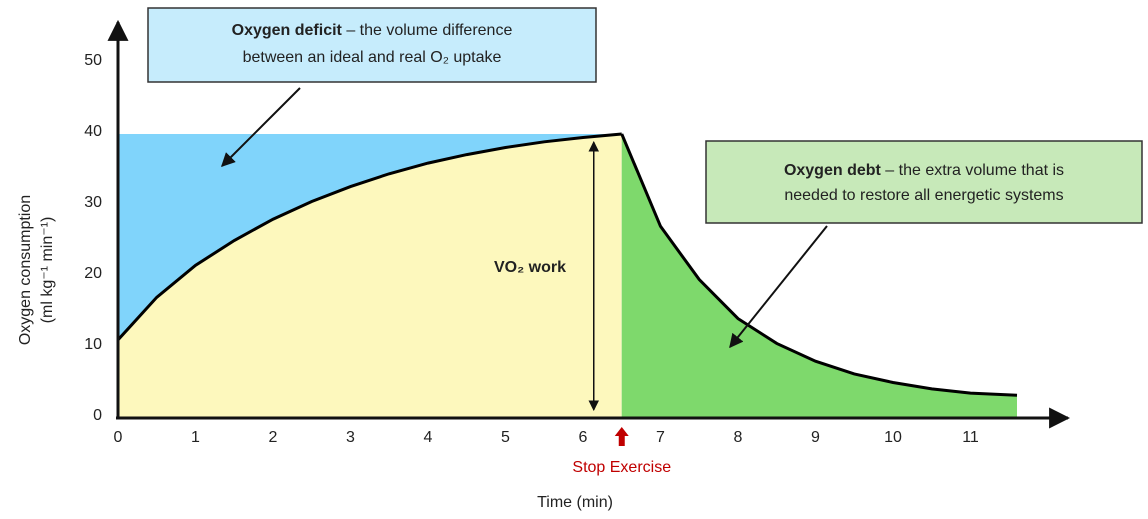 This screenshot has width=1148, height=519. Describe the element at coordinates (287, 30) in the screenshot. I see `deficit-bold: Oxygen deficit` at that location.